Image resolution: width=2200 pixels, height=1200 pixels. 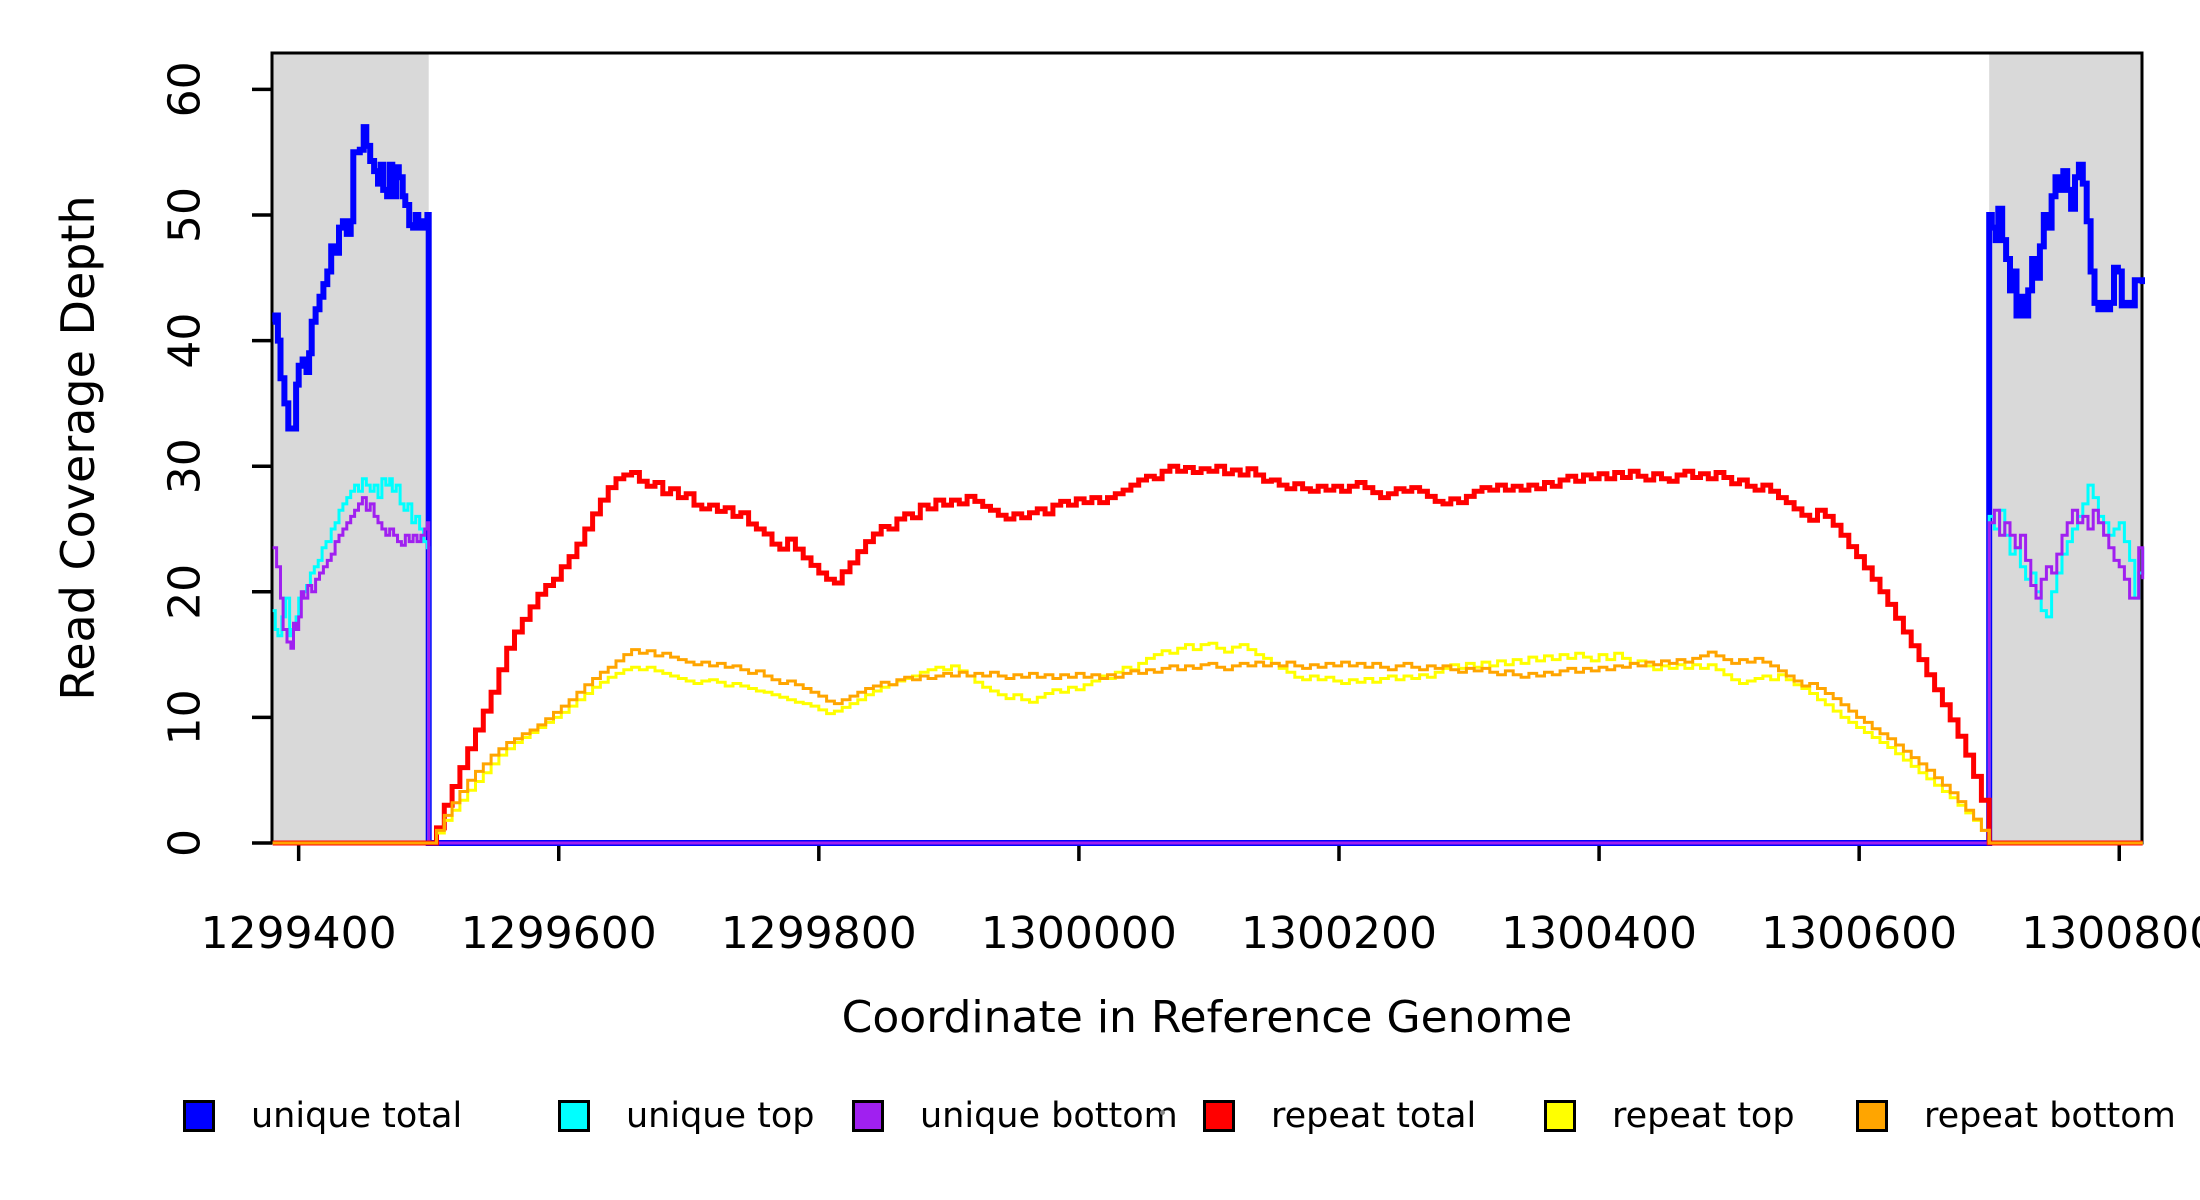 What do you see at coordinates (78, 448) in the screenshot?
I see `y-axis-title: Read Coverage Depth` at bounding box center [78, 448].